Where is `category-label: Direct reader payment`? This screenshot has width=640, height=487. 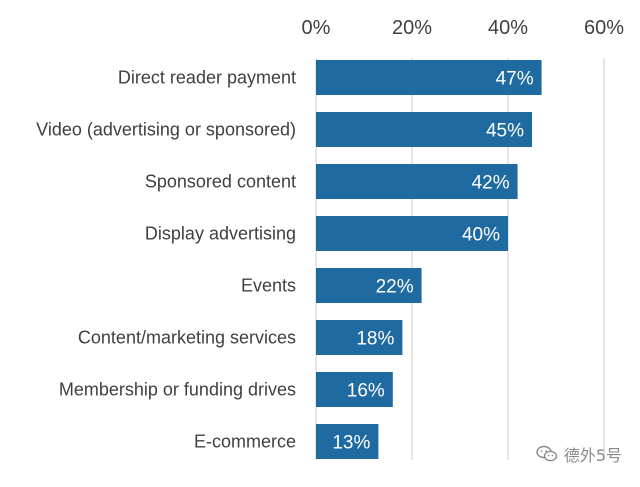 category-label: Direct reader payment is located at coordinates (207, 78).